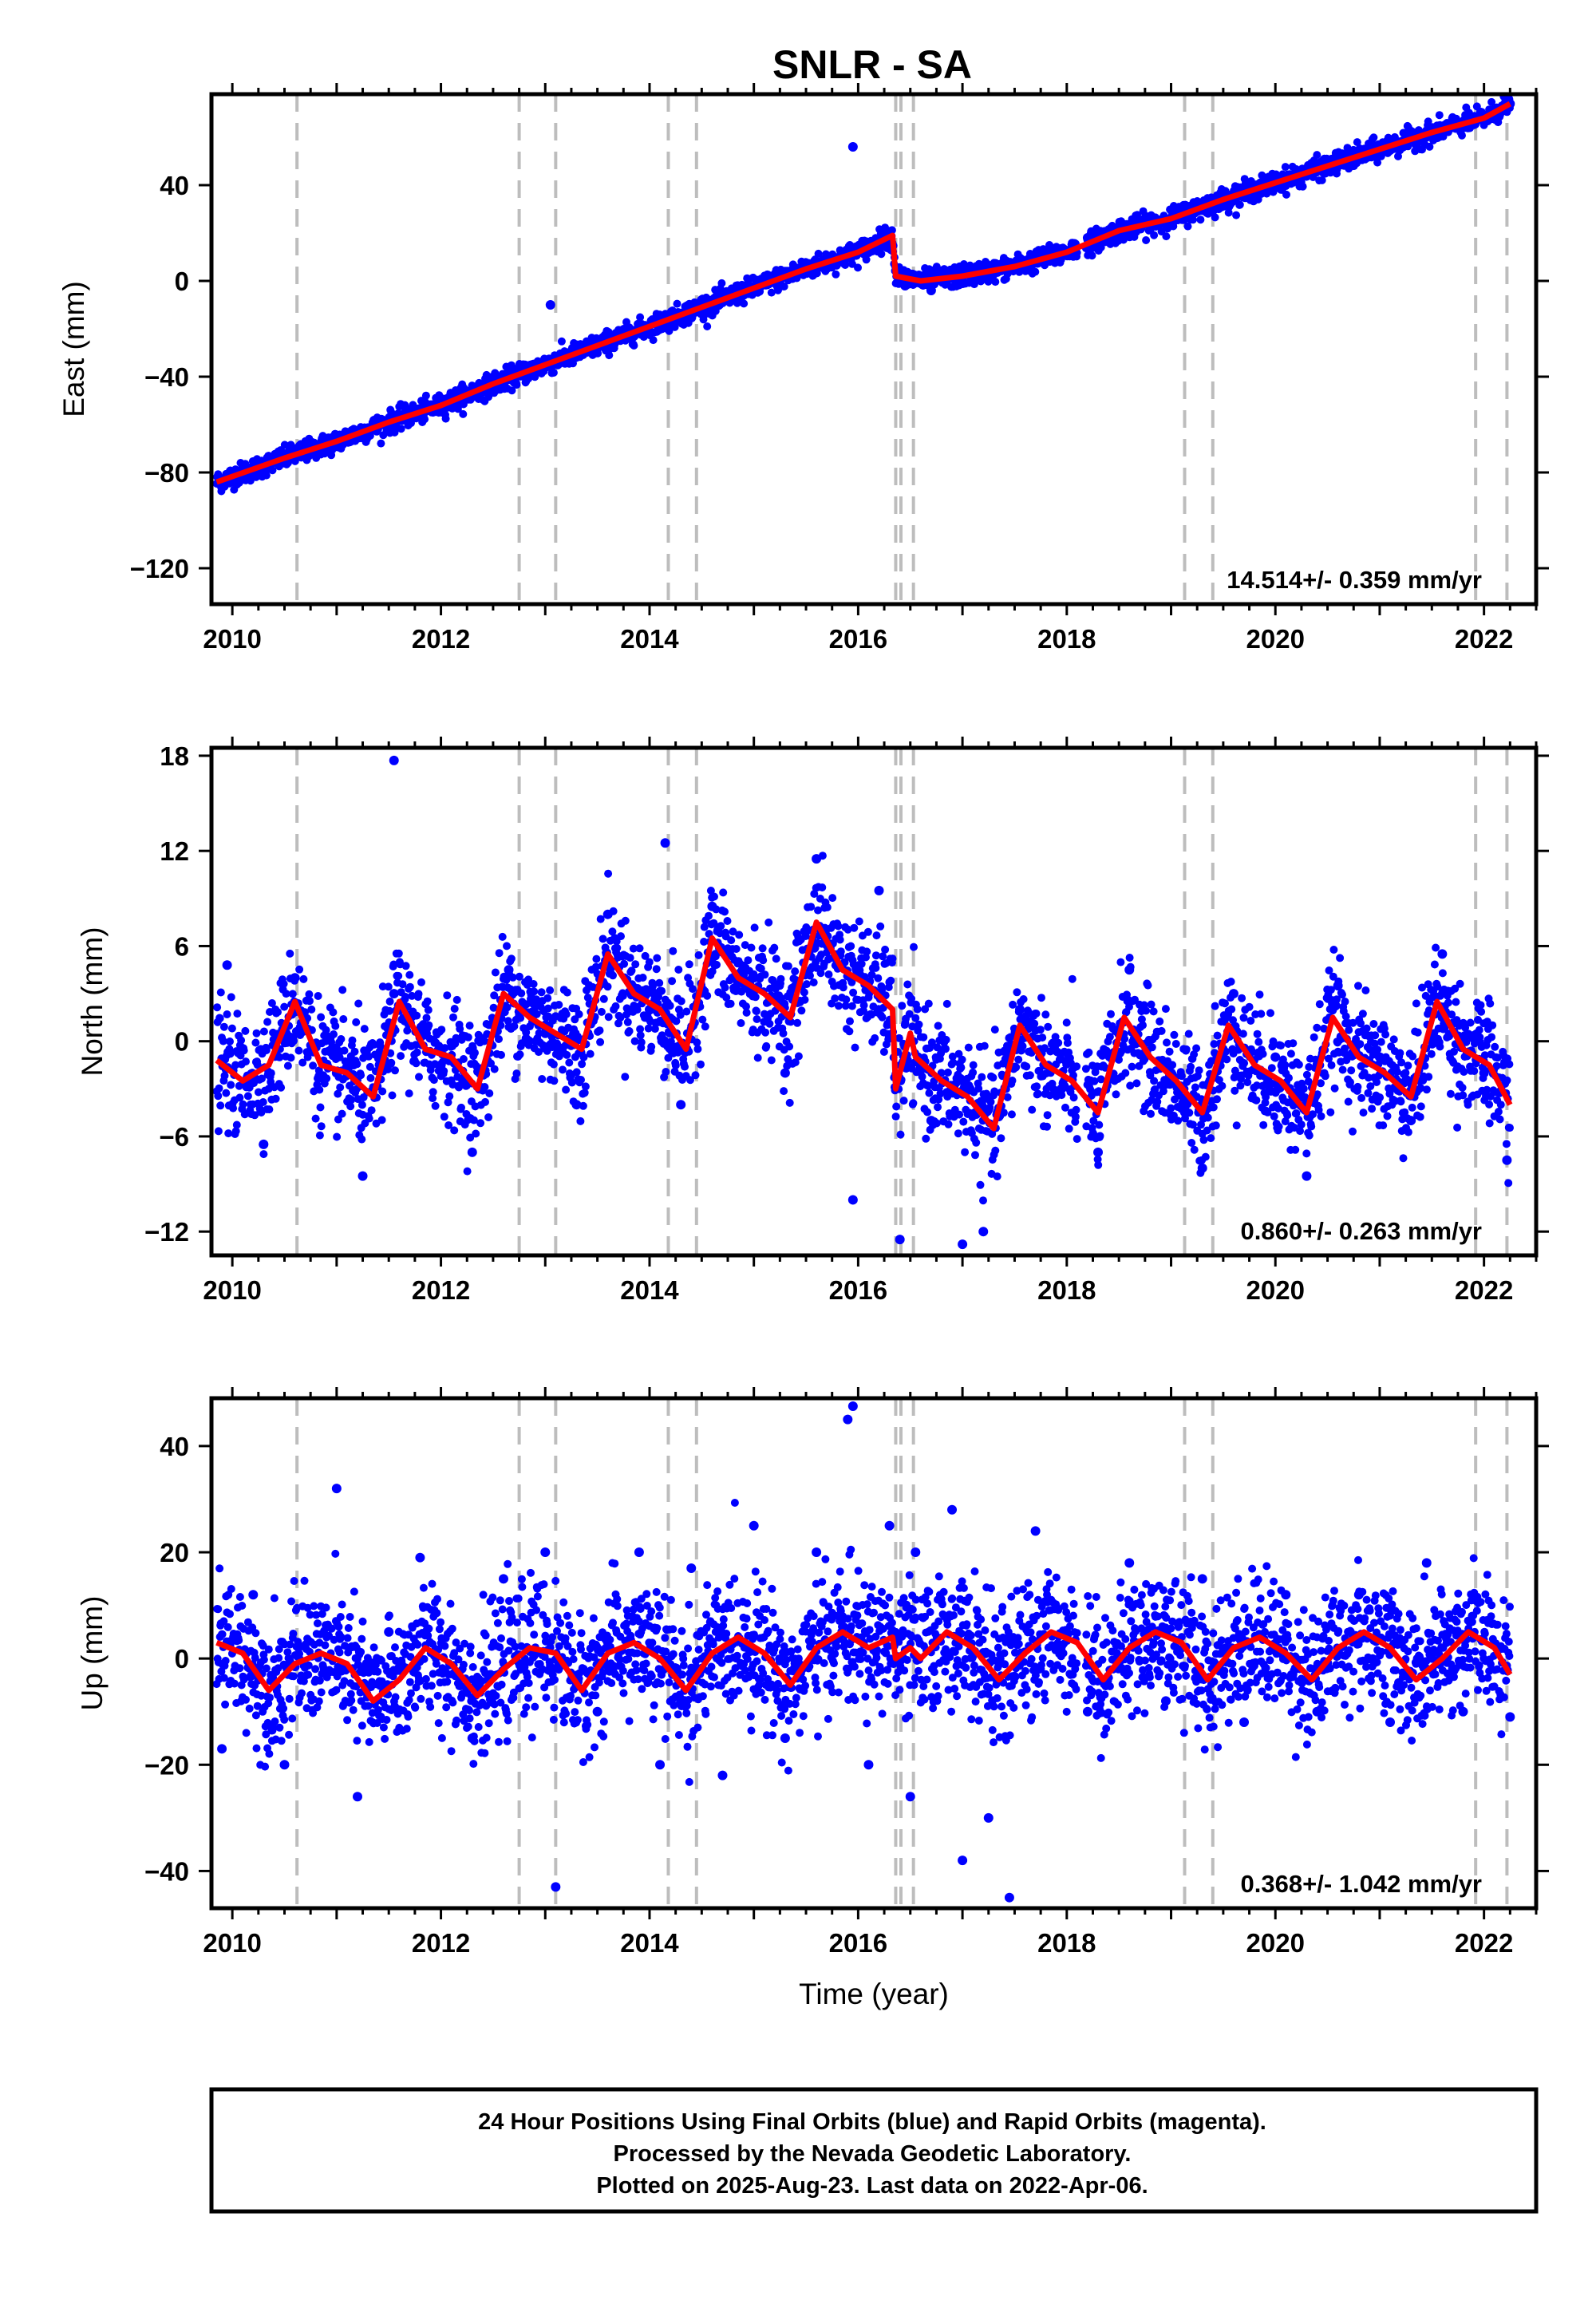 This screenshot has height=2316, width=1596. What do you see at coordinates (1066, 639) in the screenshot?
I see `east-x-tick-label: 2018` at bounding box center [1066, 639].